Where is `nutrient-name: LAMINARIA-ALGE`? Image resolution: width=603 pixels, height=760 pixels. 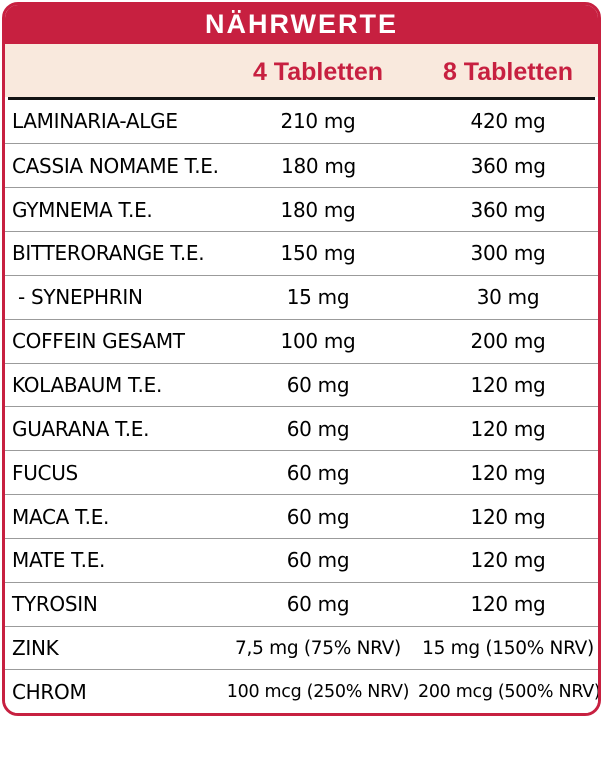 nutrient-name: LAMINARIA-ALGE is located at coordinates (95, 121).